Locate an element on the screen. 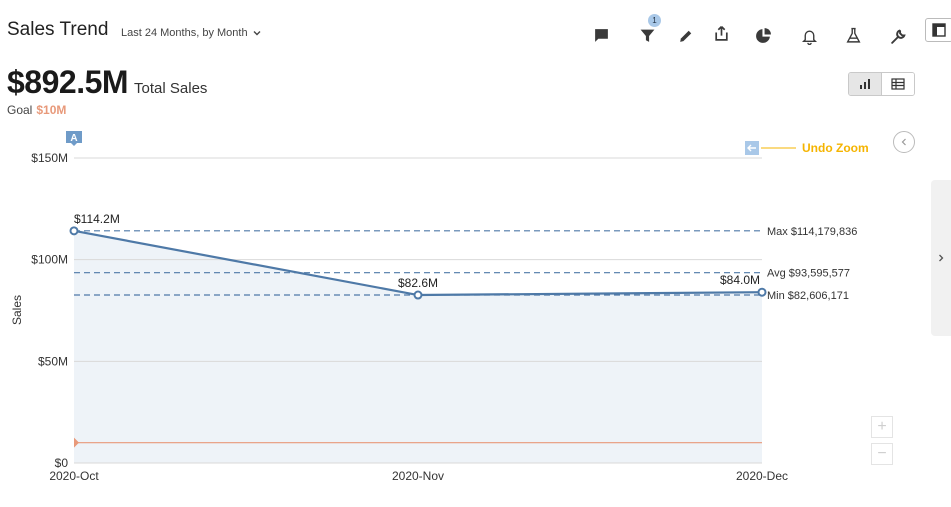 Image resolution: width=951 pixels, height=507 pixels. y-tick-label: $100M is located at coordinates (49, 260).